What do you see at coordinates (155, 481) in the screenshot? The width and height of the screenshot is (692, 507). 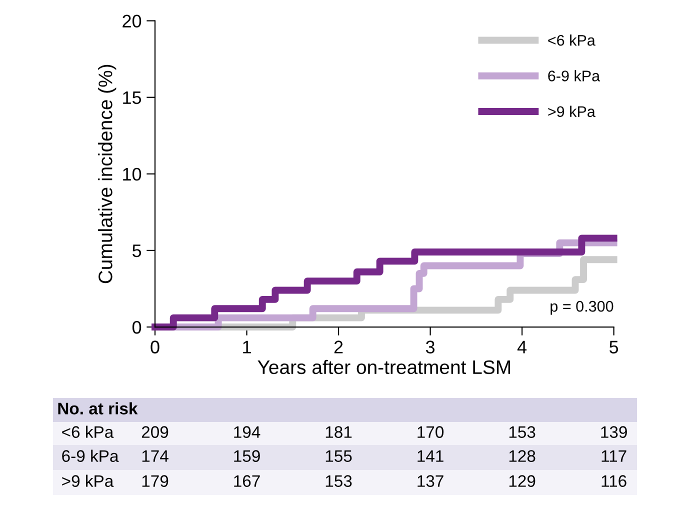 I see `text: 179` at bounding box center [155, 481].